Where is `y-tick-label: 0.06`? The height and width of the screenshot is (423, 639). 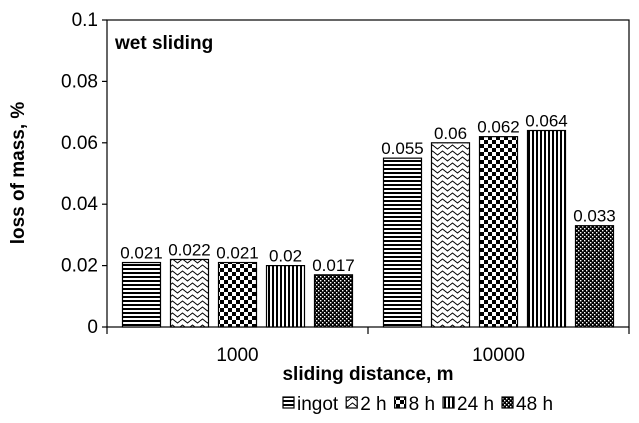 y-tick-label: 0.06 is located at coordinates (79, 143).